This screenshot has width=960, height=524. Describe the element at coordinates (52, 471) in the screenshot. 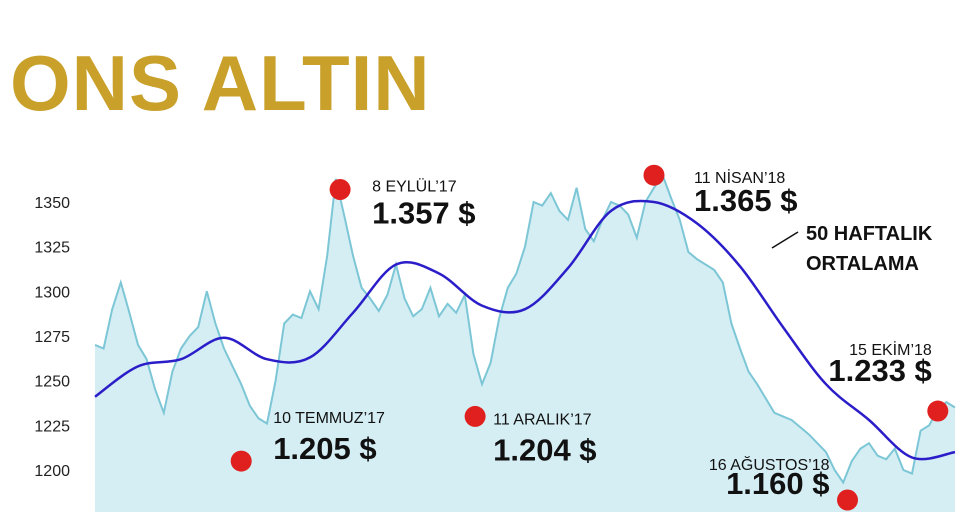

I see `y-tick-label: 1200` at that location.